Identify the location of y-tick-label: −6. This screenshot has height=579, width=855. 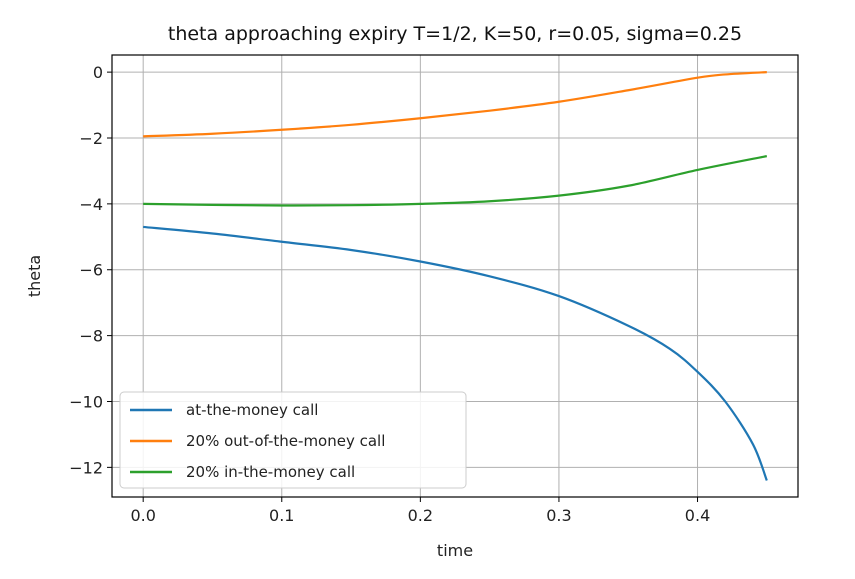
(91, 270).